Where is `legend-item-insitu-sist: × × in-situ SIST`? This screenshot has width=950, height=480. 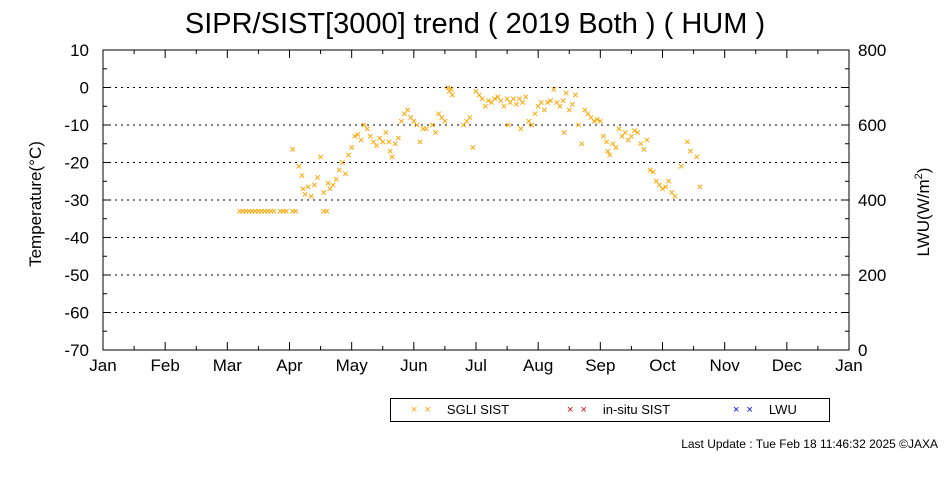 legend-item-insitu-sist: × × in-situ SIST is located at coordinates (618, 409).